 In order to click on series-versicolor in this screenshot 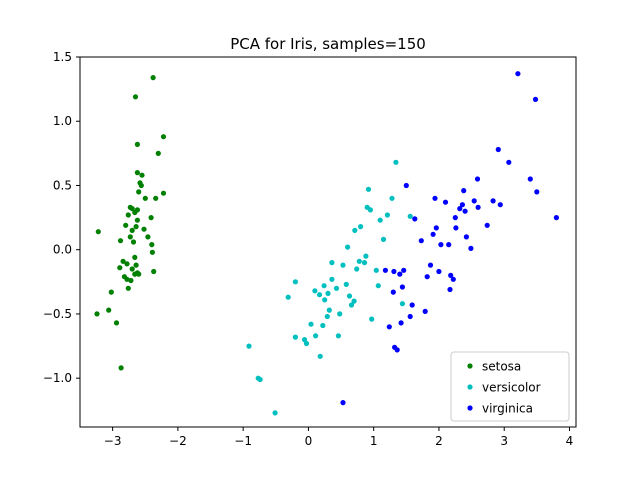, I will do `click(329, 287)`.